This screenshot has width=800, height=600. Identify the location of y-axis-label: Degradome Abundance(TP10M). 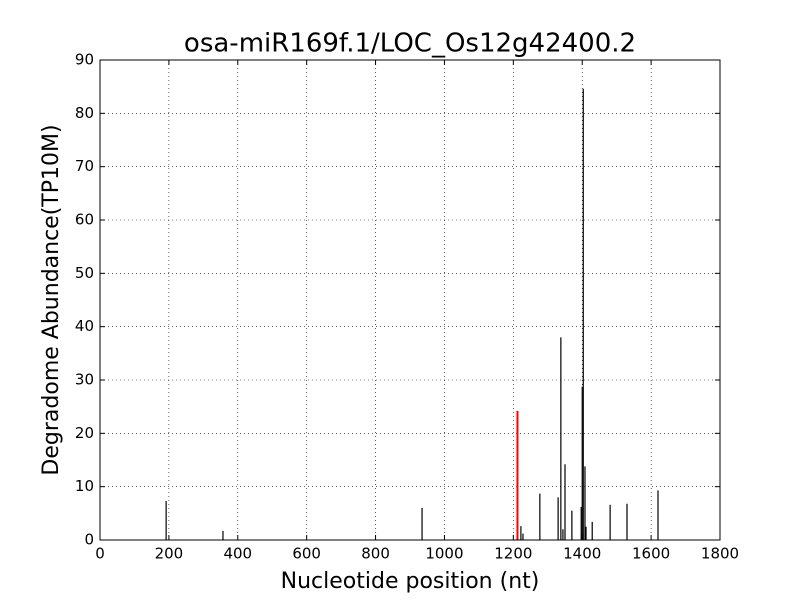
(51, 299).